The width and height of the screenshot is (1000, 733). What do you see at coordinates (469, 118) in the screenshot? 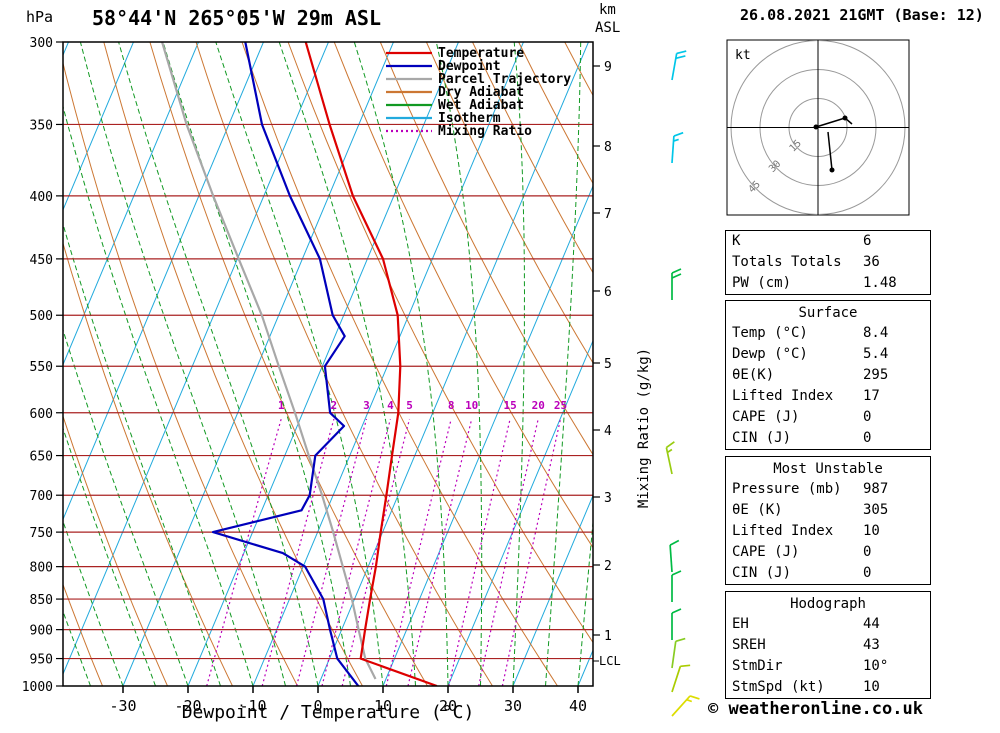
I see `legend-label: Isotherm` at bounding box center [469, 118].